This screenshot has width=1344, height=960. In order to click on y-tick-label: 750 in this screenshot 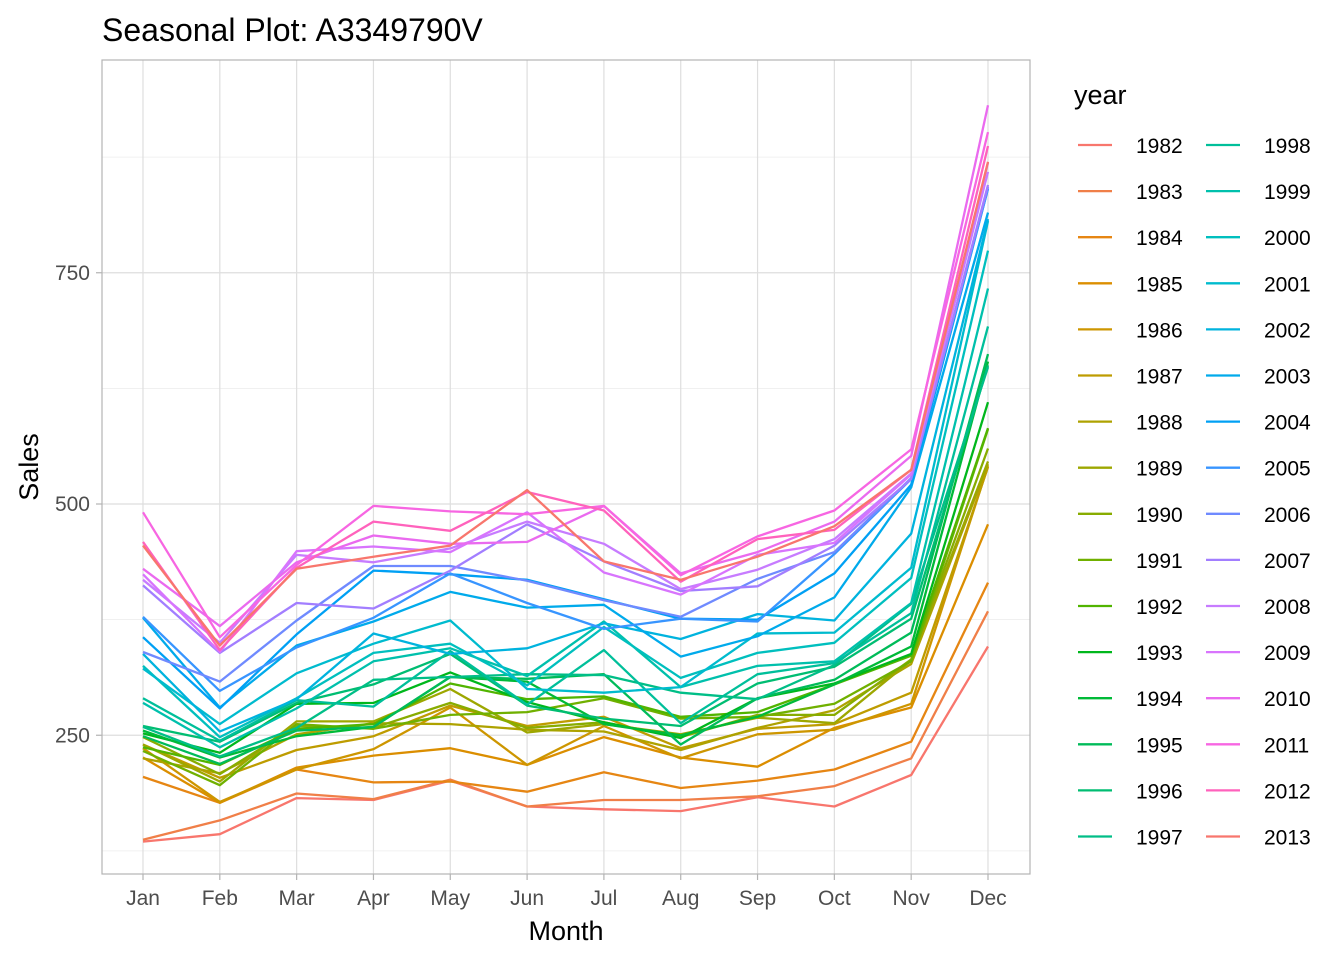, I will do `click(72, 273)`.